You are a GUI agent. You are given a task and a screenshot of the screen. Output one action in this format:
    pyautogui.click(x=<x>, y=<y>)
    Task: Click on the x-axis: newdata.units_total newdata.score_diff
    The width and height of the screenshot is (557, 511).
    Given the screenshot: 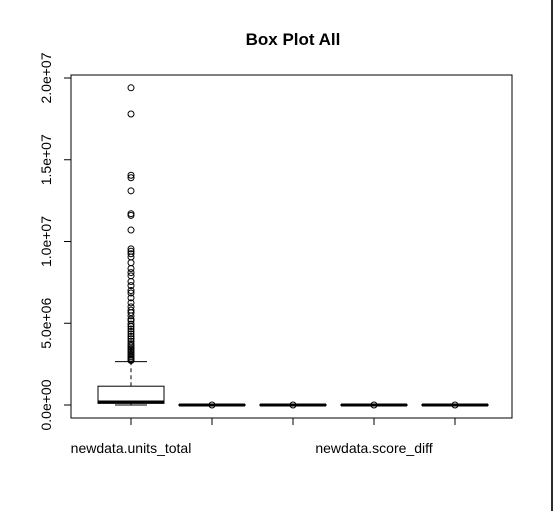 What is the action you would take?
    pyautogui.click(x=263, y=436)
    